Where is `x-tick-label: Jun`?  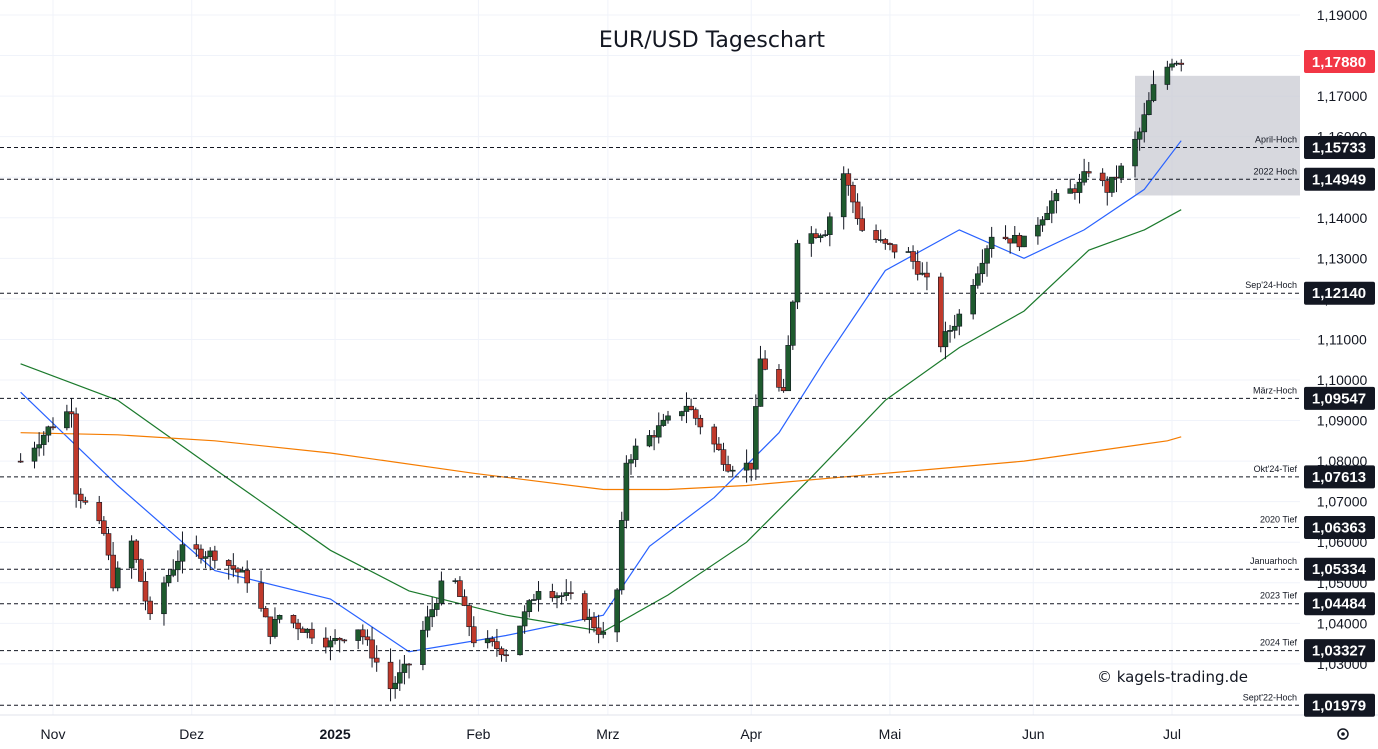 x-tick-label: Jun is located at coordinates (1033, 734).